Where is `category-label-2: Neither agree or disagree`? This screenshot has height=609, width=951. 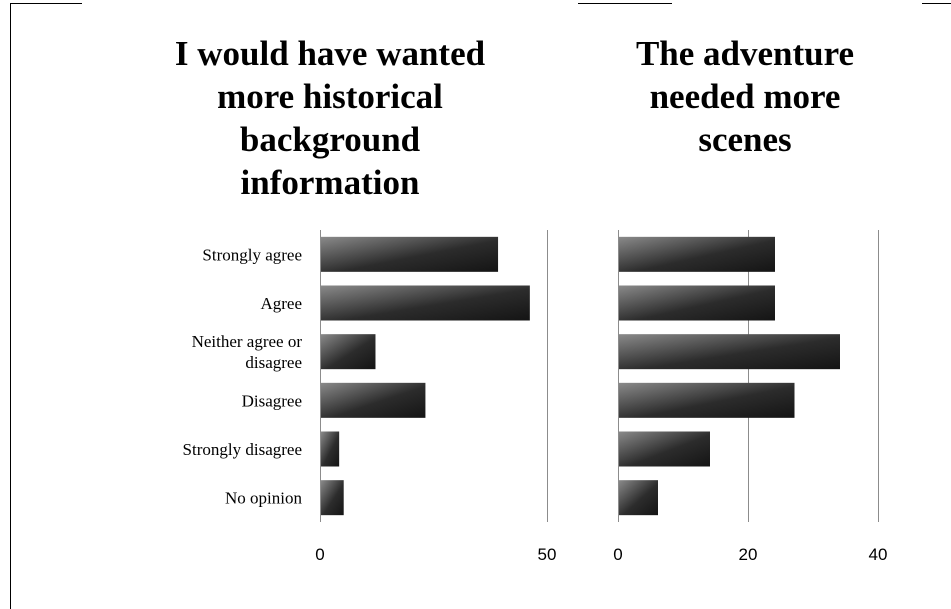
category-label-2: Neither agree or disagree is located at coordinates (247, 352).